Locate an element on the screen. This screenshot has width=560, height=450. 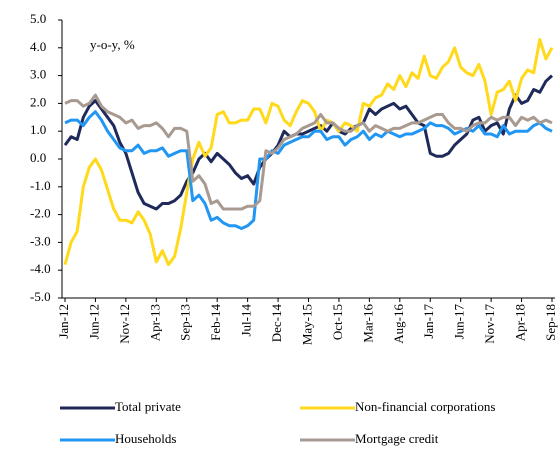
x-tick-label: Sep-13 is located at coordinates (185, 322).